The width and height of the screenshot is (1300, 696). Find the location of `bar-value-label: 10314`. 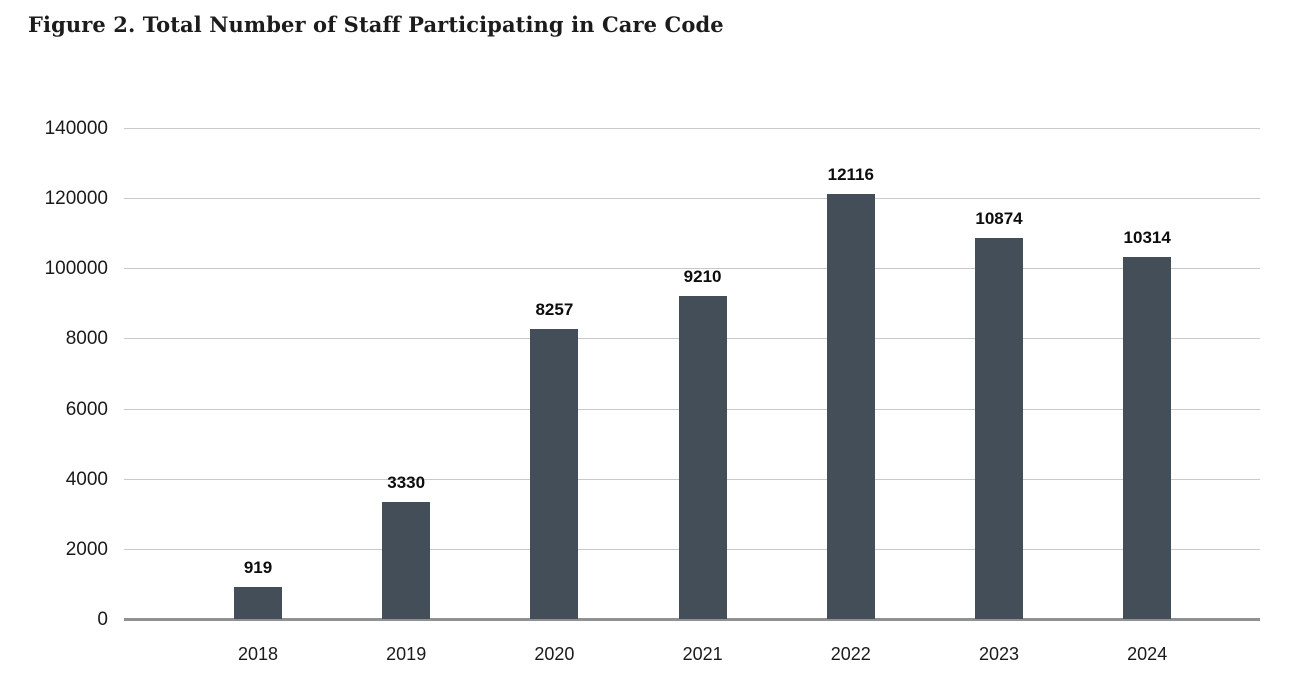

bar-value-label: 10314 is located at coordinates (1147, 238).